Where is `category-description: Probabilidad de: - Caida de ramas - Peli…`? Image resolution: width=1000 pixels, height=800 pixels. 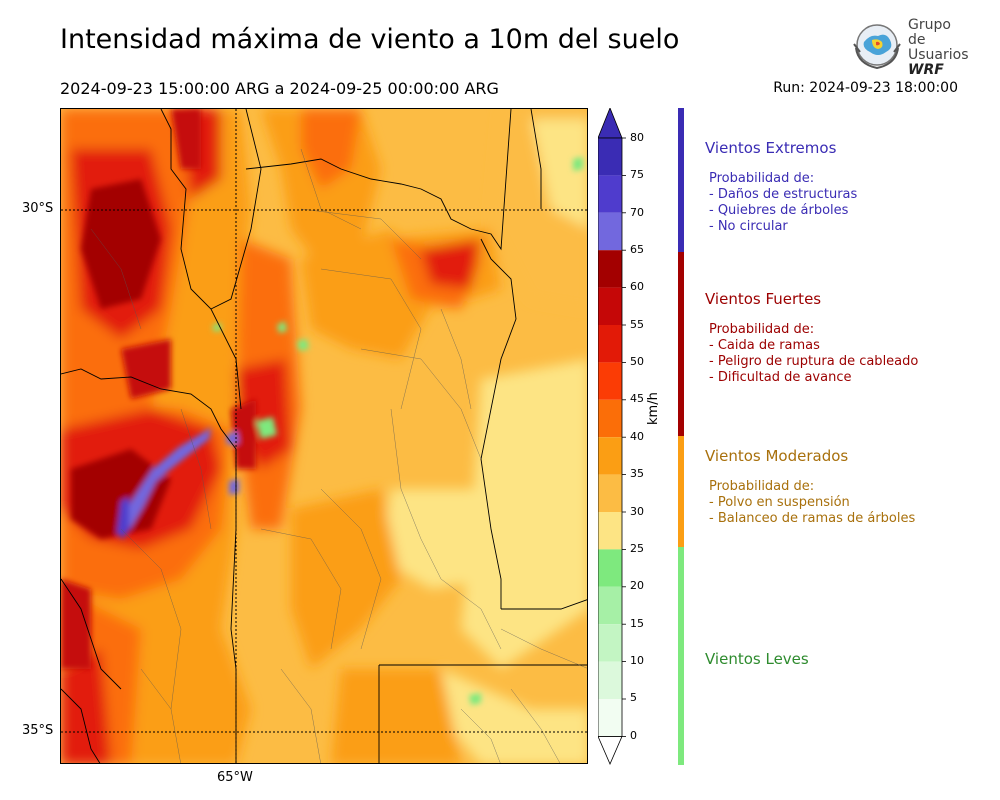
category-description: Probabilidad de: - Caida de ramas - Peli… is located at coordinates (850, 354).